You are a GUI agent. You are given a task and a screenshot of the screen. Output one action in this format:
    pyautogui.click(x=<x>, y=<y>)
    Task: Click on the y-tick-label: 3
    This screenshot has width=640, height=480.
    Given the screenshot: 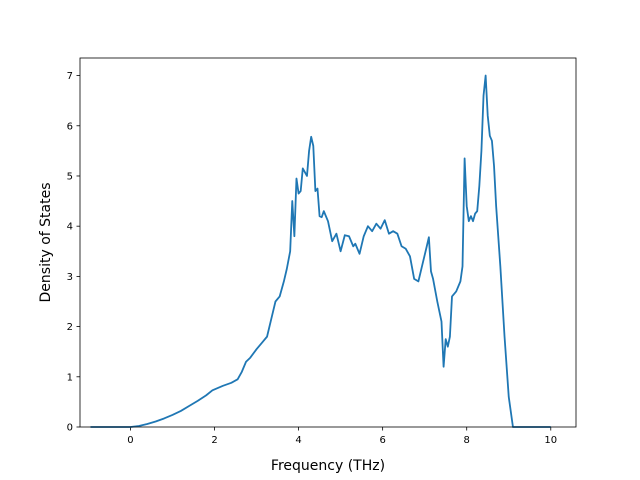 What is the action you would take?
    pyautogui.click(x=70, y=277)
    